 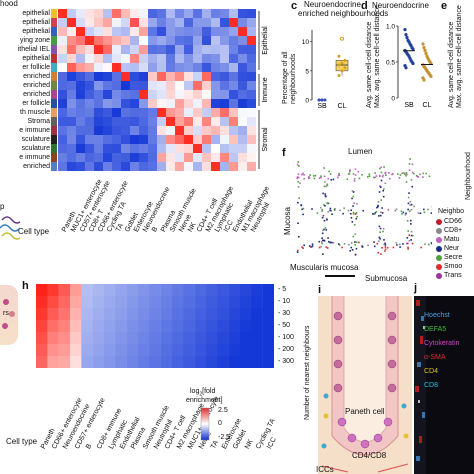 What do you see at coordinates (439, 231) in the screenshot?
I see `panel-f-legend-swatch` at bounding box center [439, 231].